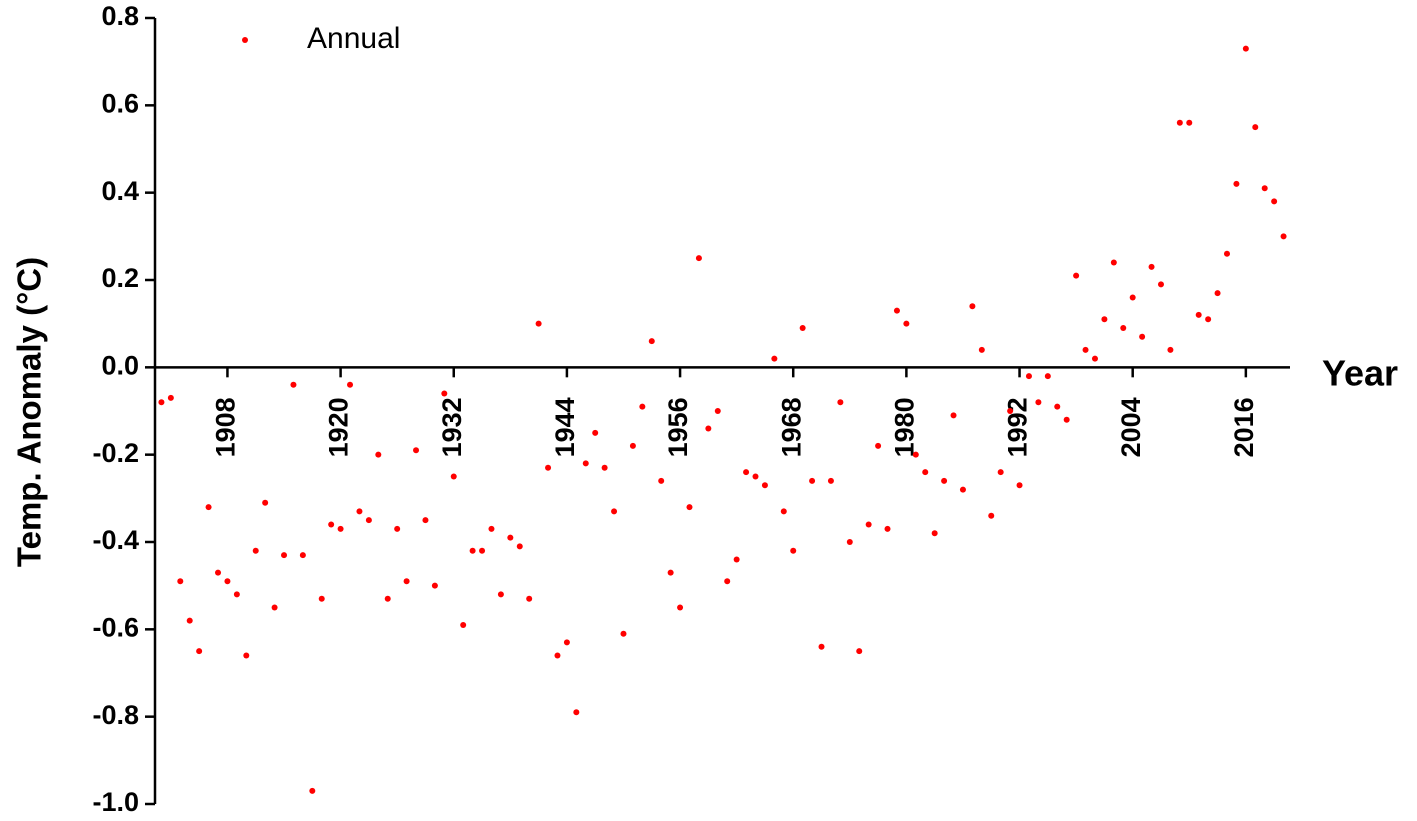 This screenshot has width=1417, height=821. Describe the element at coordinates (1018, 427) in the screenshot. I see `x-tick-label: 1992` at that location.